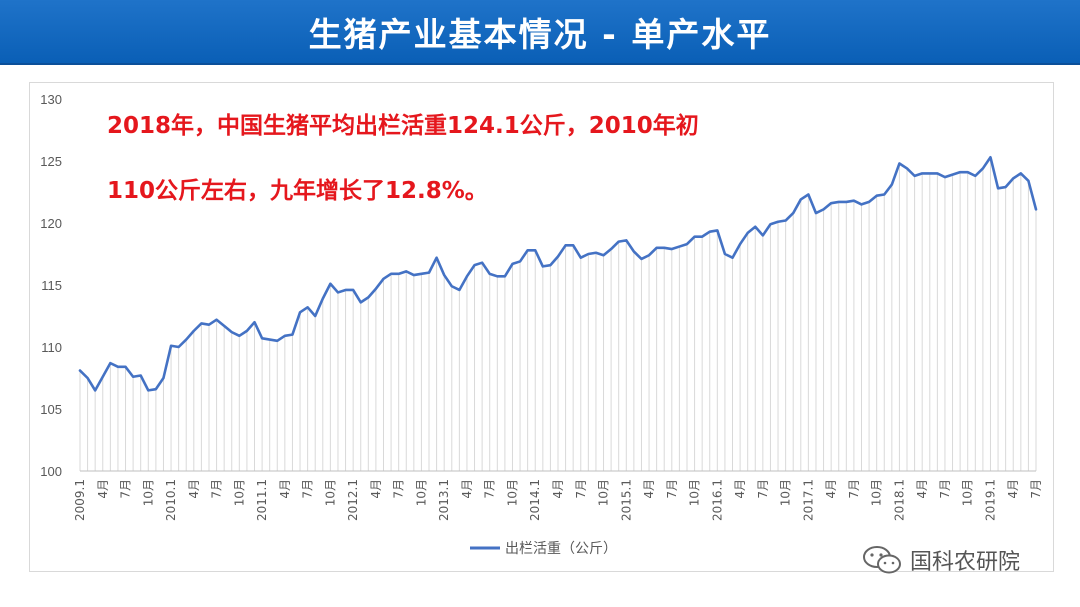 The image size is (1080, 607). Describe the element at coordinates (353, 500) in the screenshot. I see `x-tick-label: 2012.1` at that location.